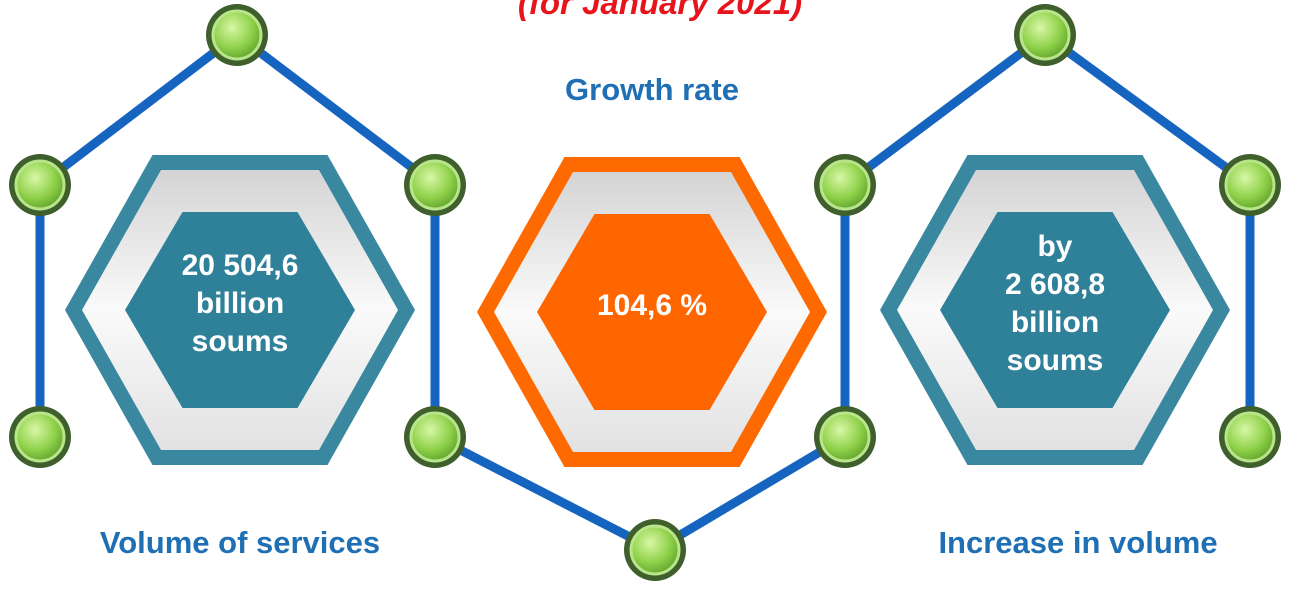 The height and width of the screenshot is (594, 1294). I want to click on item-label: Increase in volume, so click(1077, 542).